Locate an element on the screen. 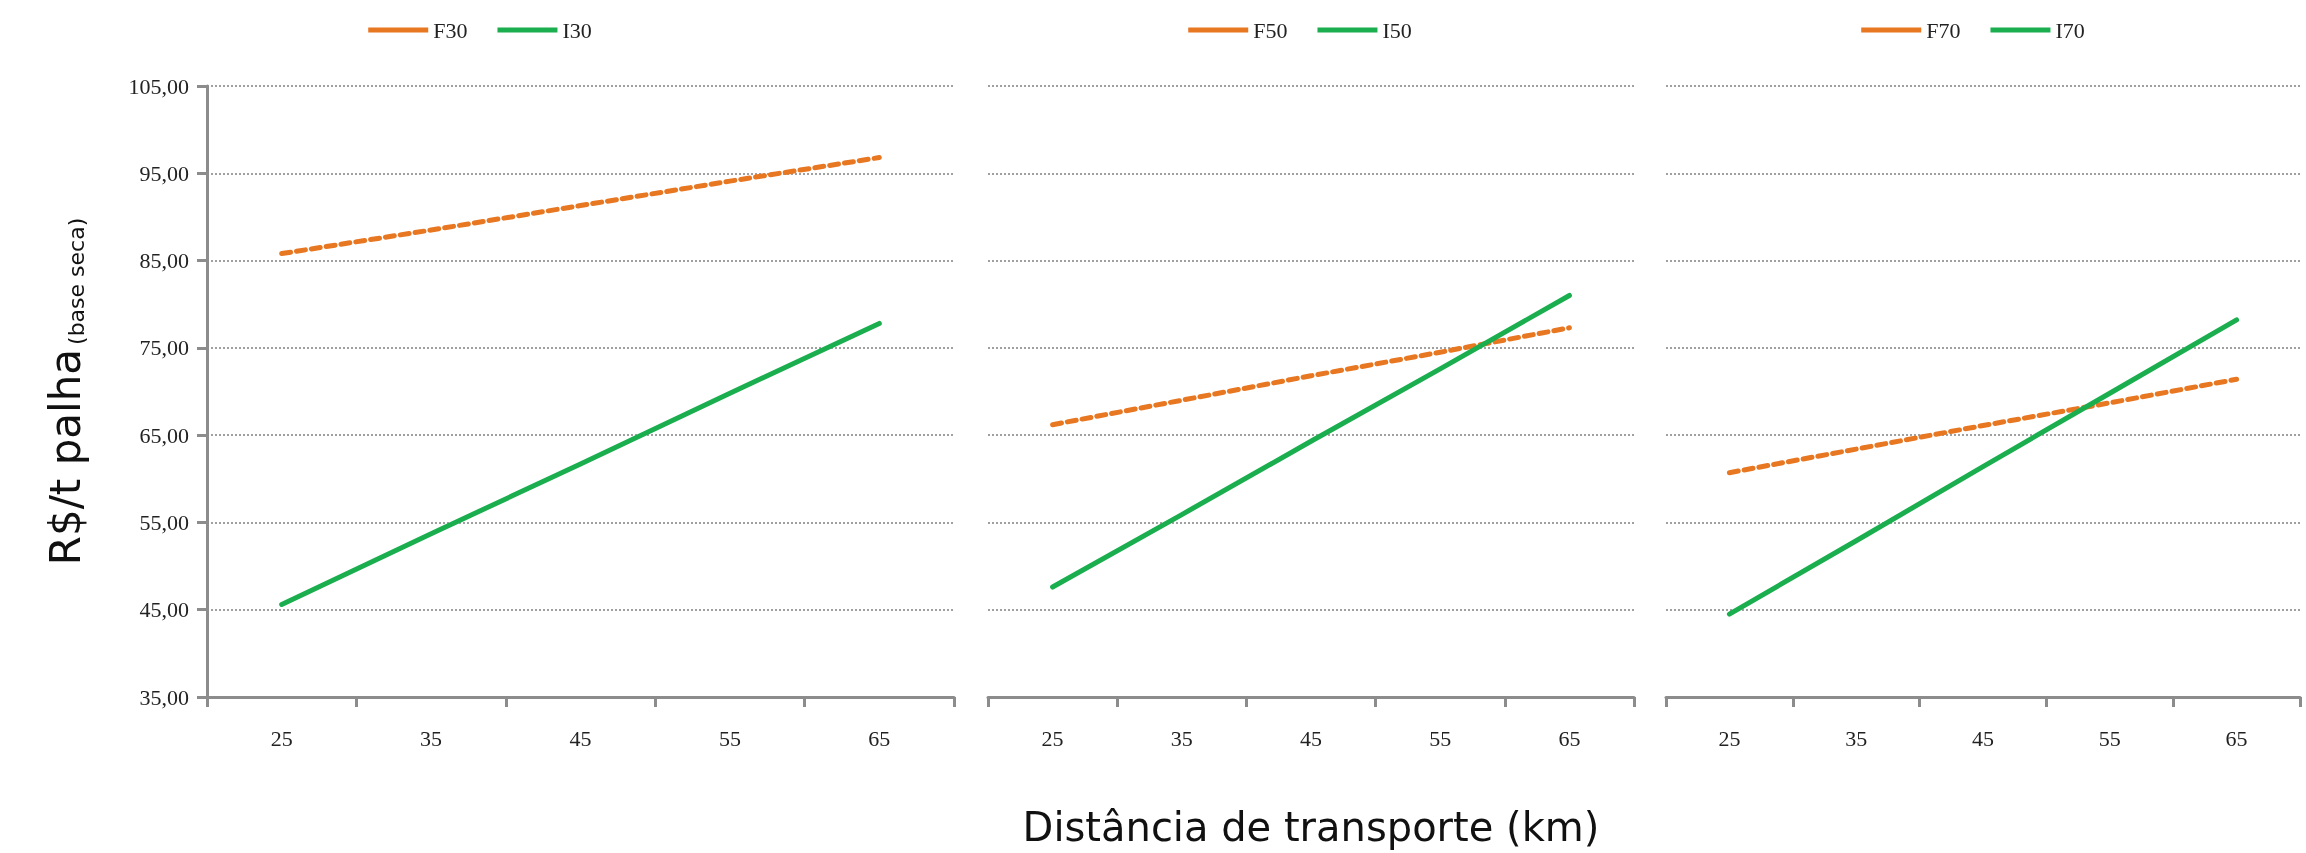 The width and height of the screenshot is (2306, 853). y-tick-label: 65,00 is located at coordinates (164, 435).